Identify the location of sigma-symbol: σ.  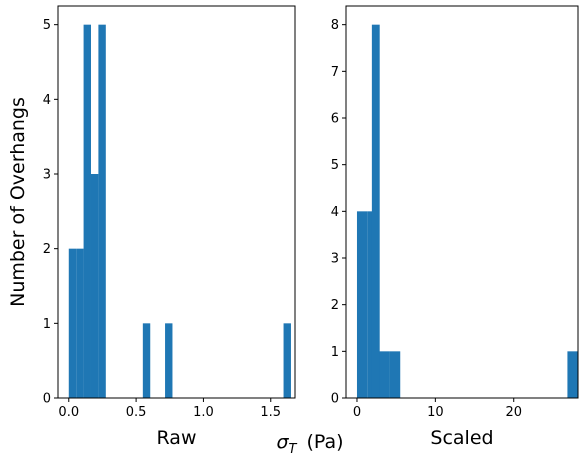
(282, 442).